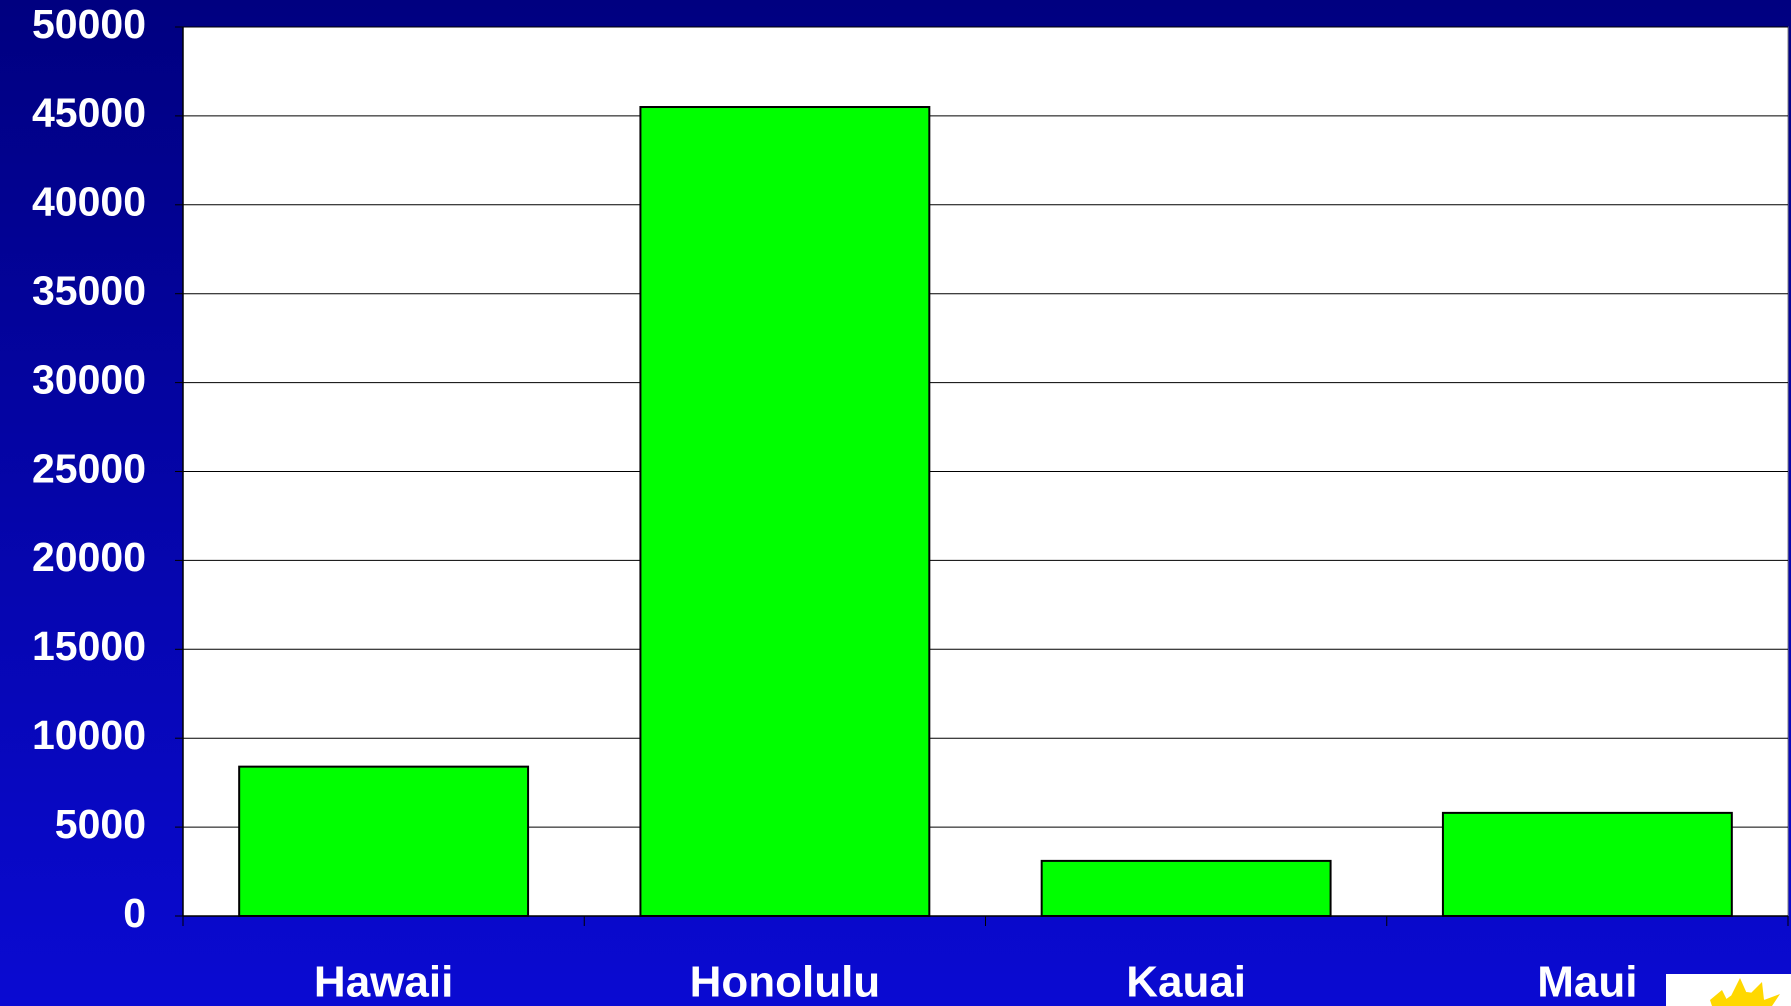  I want to click on x-tick-label: Hawaii, so click(383, 982).